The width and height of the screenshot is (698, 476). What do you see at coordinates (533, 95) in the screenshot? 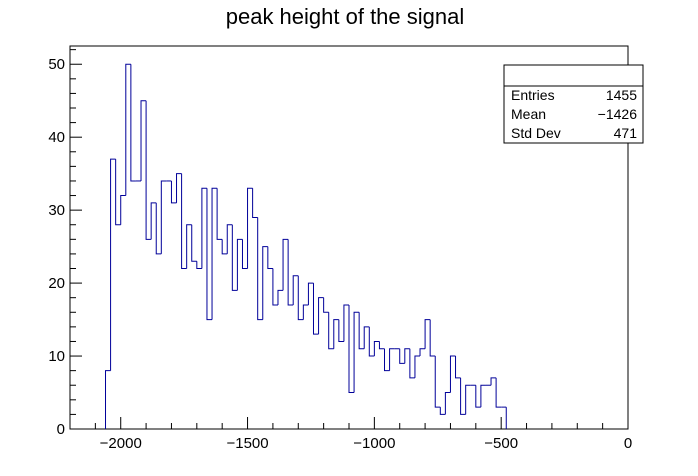
I see `stats-entries-label: Entries` at bounding box center [533, 95].